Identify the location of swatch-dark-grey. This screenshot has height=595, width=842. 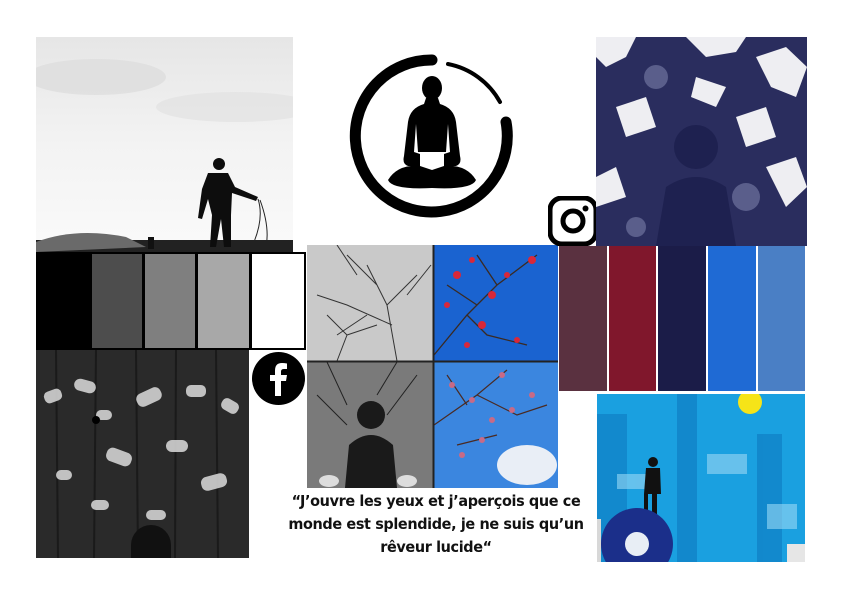
(117, 301).